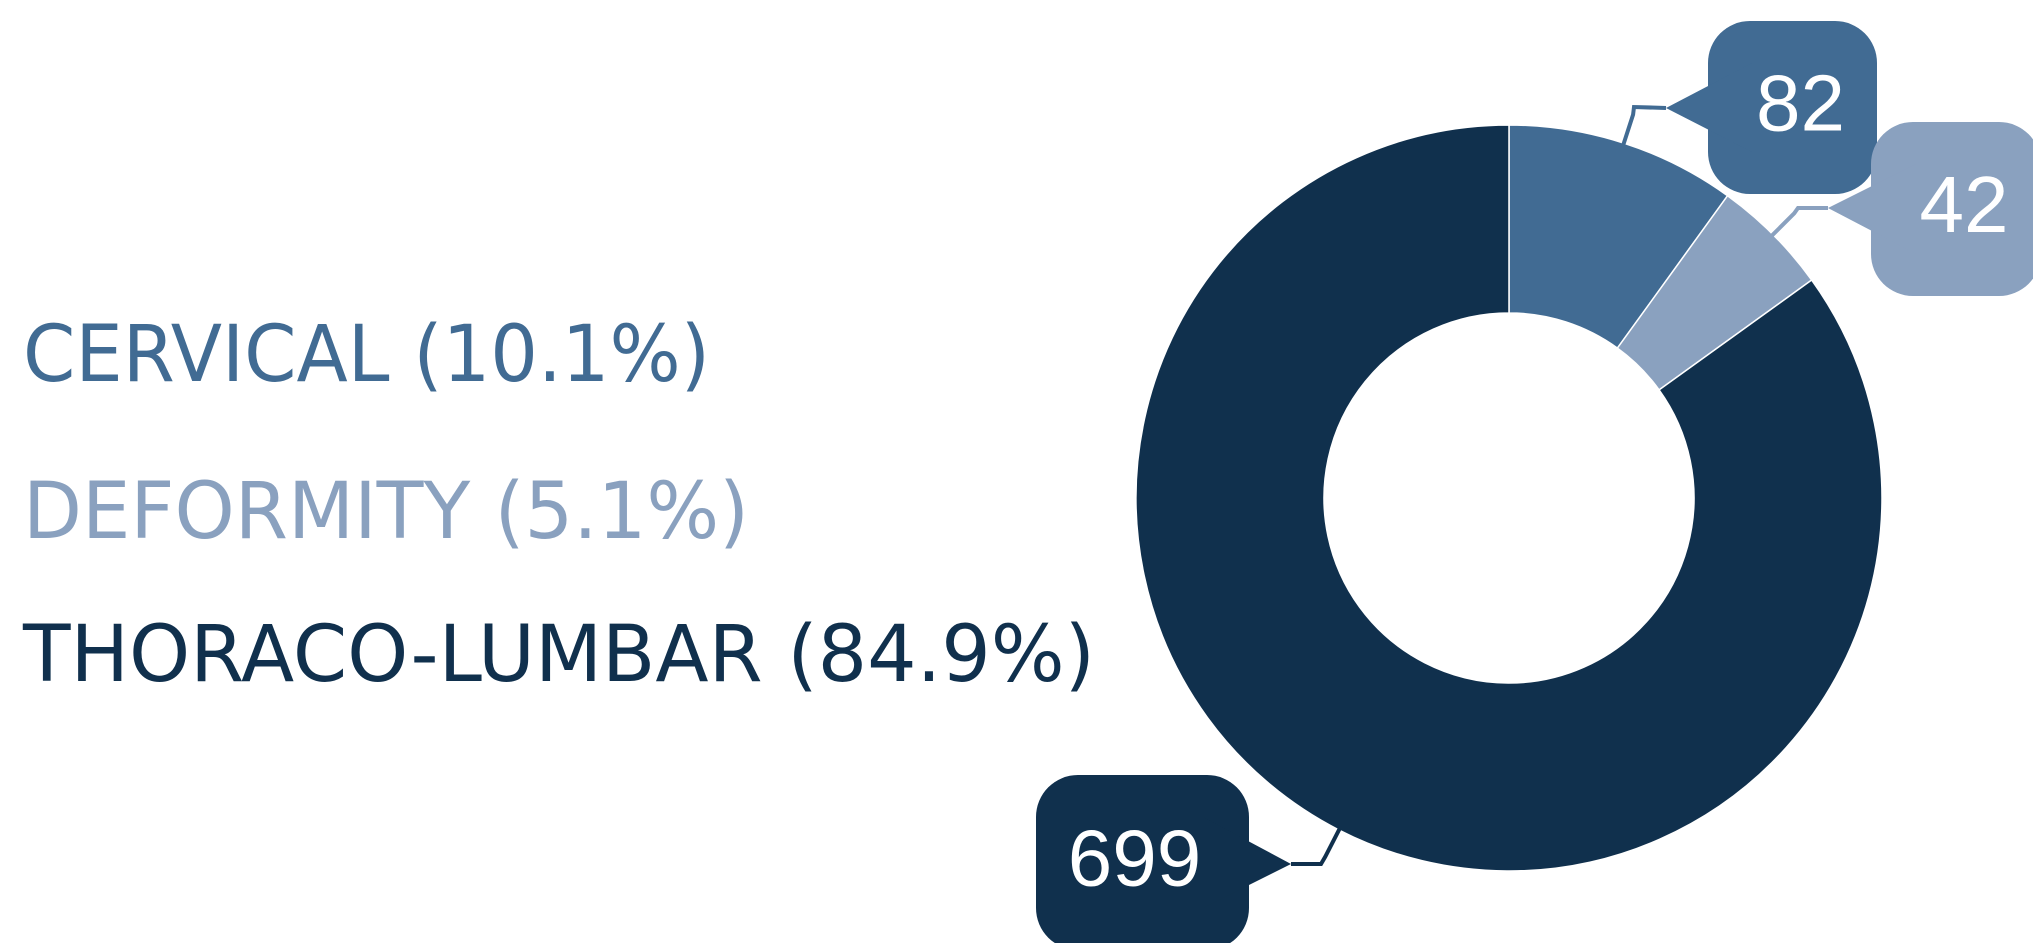  I want to click on data-label: 82, so click(1800, 103).